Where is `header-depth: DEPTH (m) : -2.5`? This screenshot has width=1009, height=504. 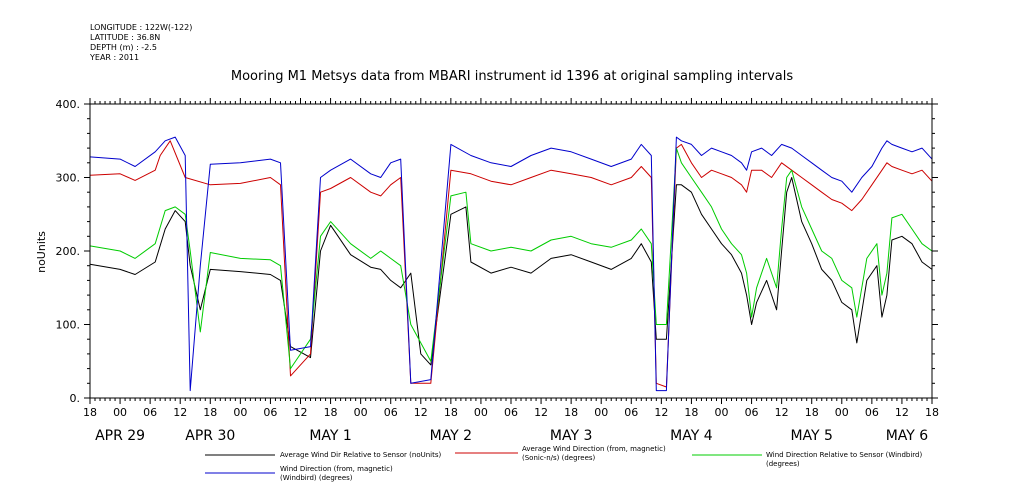 header-depth: DEPTH (m) : -2.5 is located at coordinates (123, 47).